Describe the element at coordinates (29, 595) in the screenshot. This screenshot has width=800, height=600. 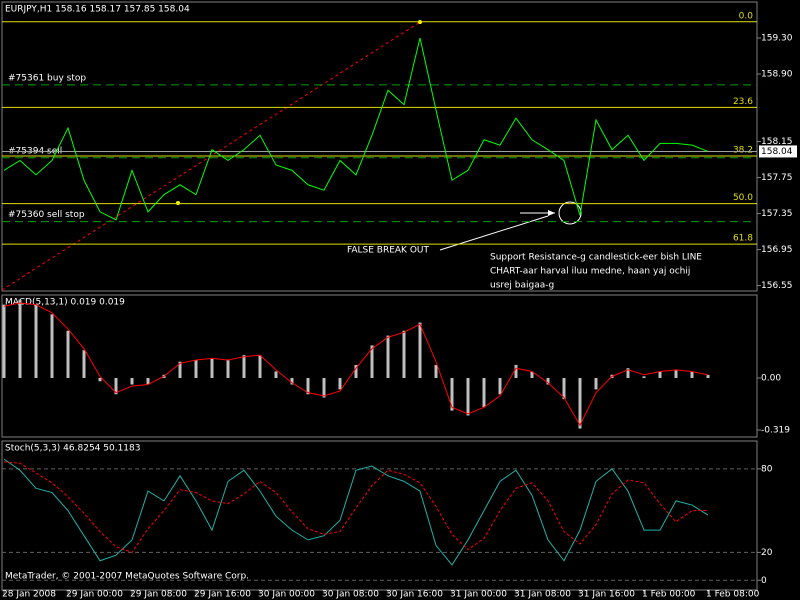
I see `x-tick-label: 28 Jan 2008` at that location.